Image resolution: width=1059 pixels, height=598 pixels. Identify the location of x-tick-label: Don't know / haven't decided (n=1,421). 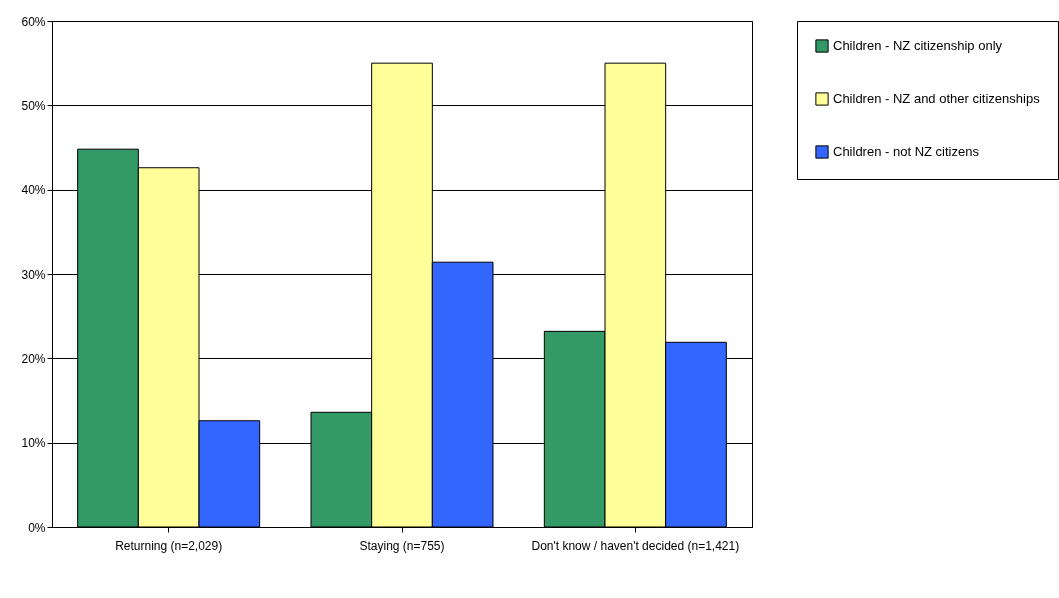
(635, 545).